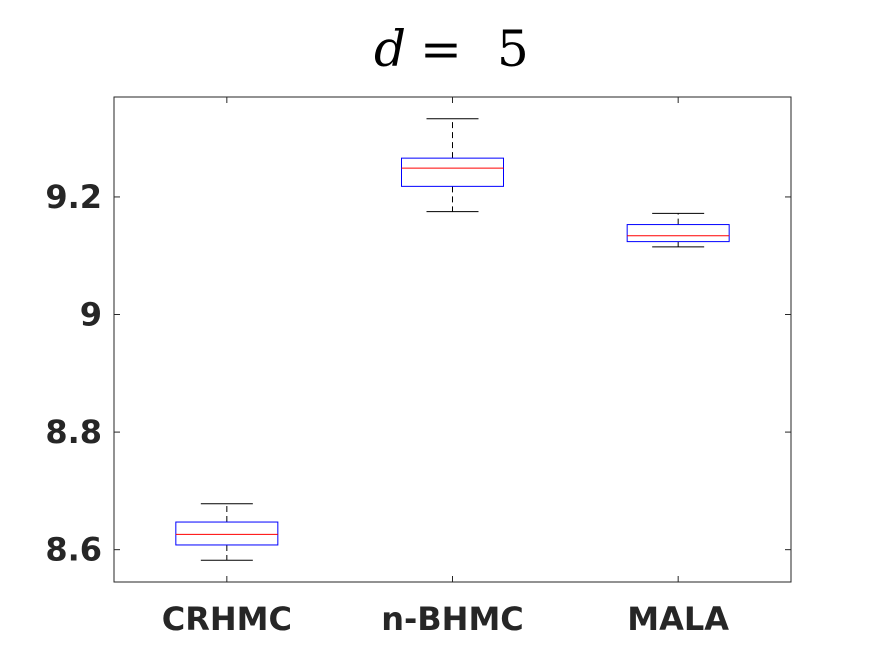 The image size is (875, 656). Describe the element at coordinates (91, 315) in the screenshot. I see `y-tick-label: 9` at that location.